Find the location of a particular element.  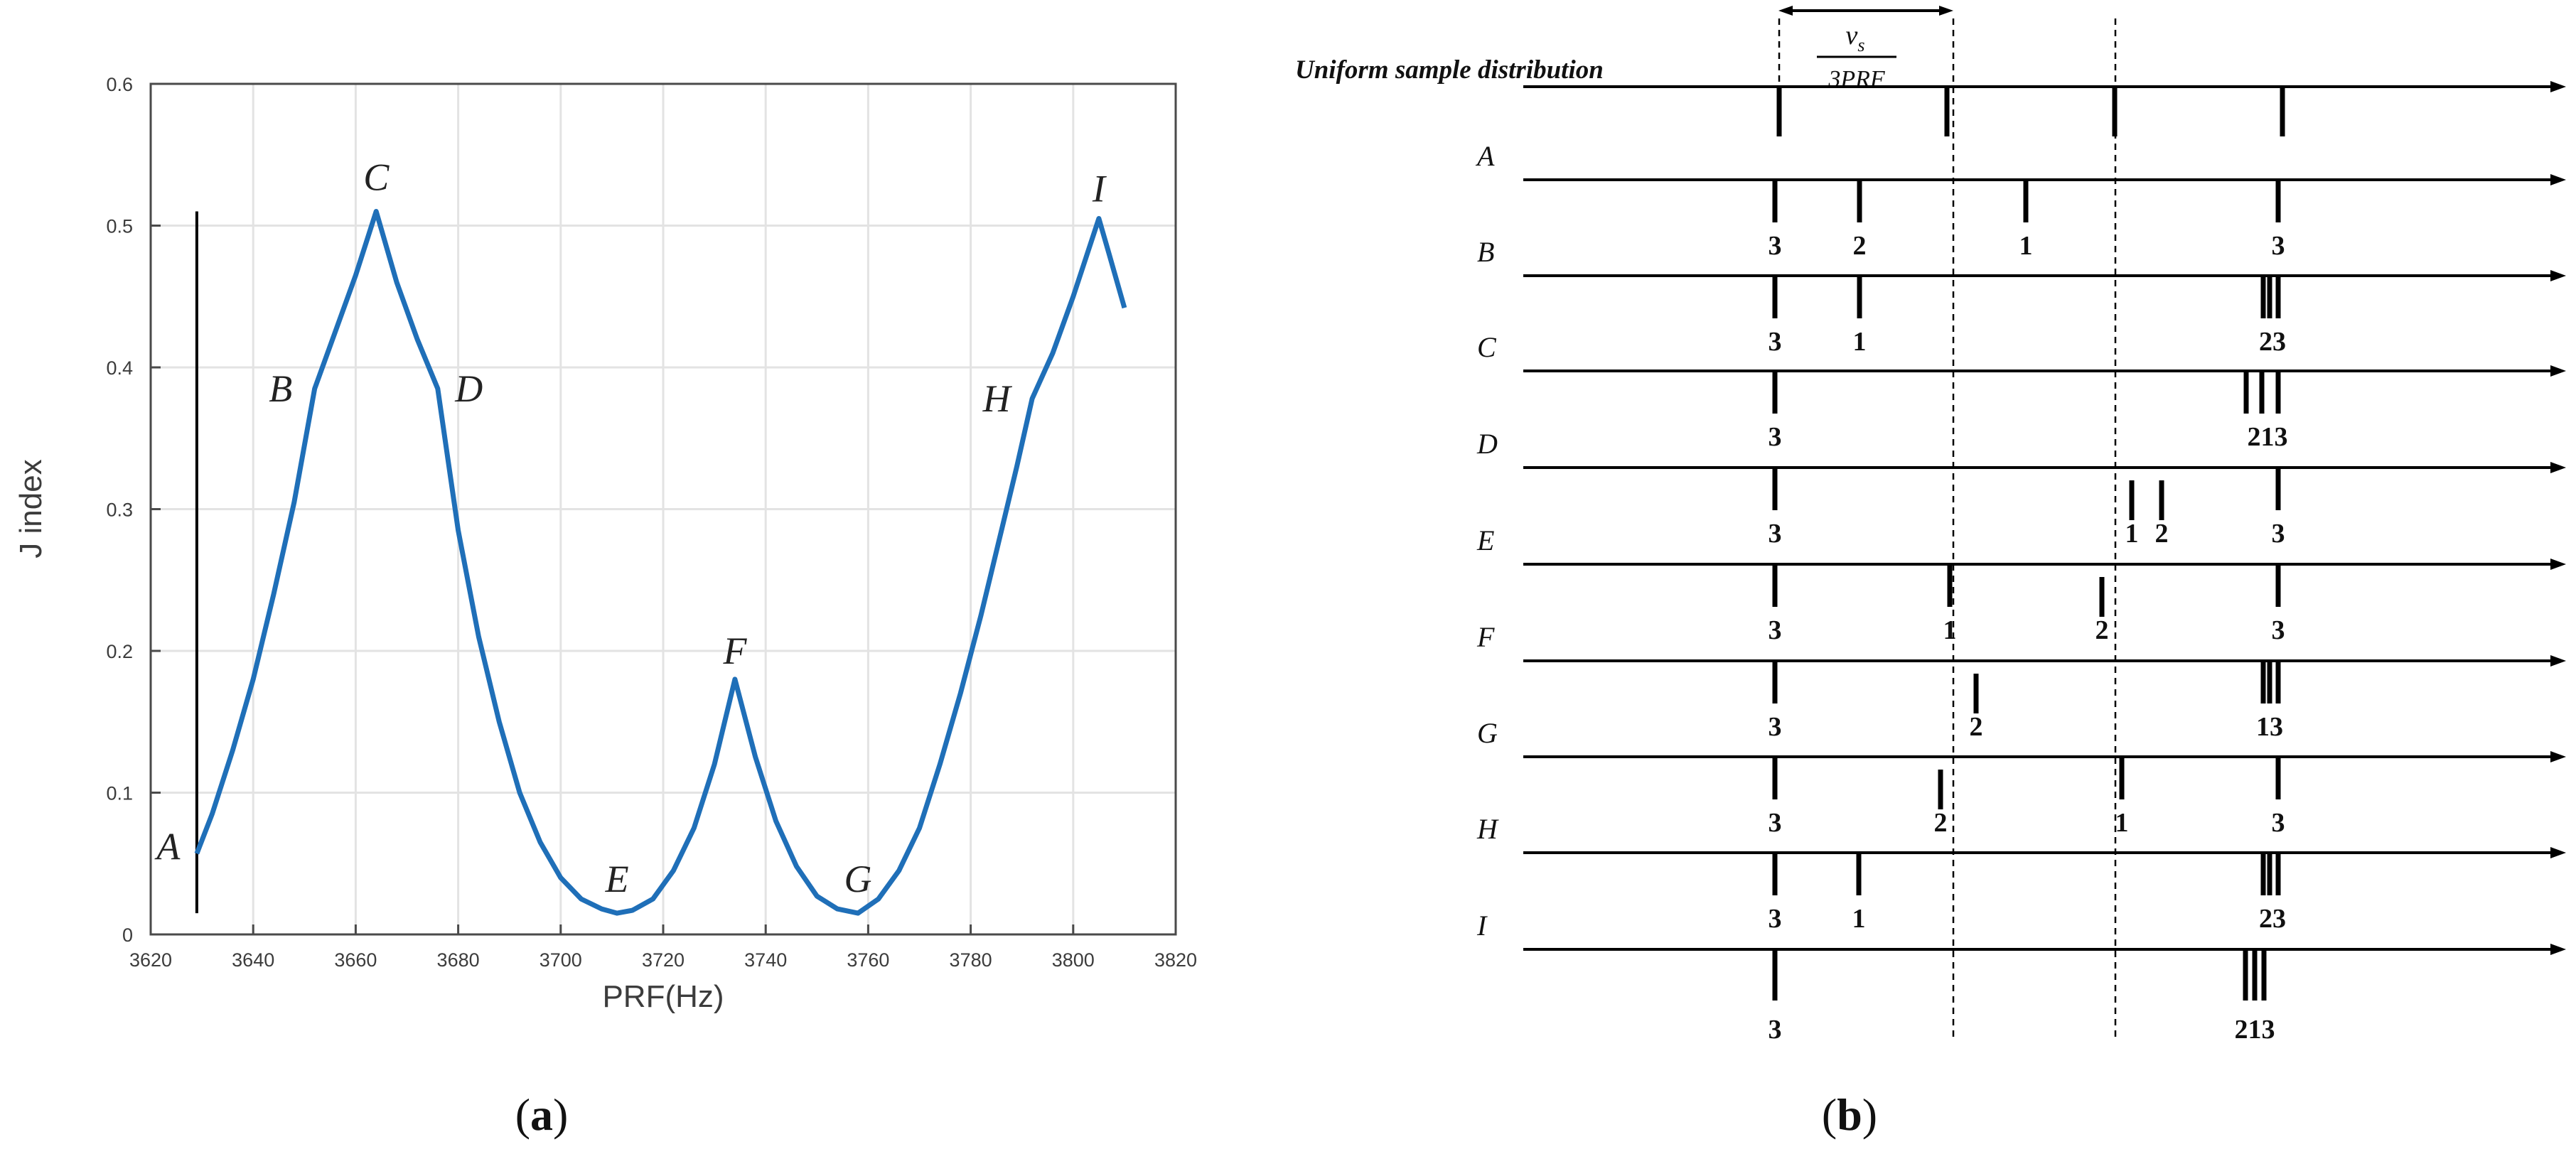

panel-label-a: (a) is located at coordinates (542, 1114).